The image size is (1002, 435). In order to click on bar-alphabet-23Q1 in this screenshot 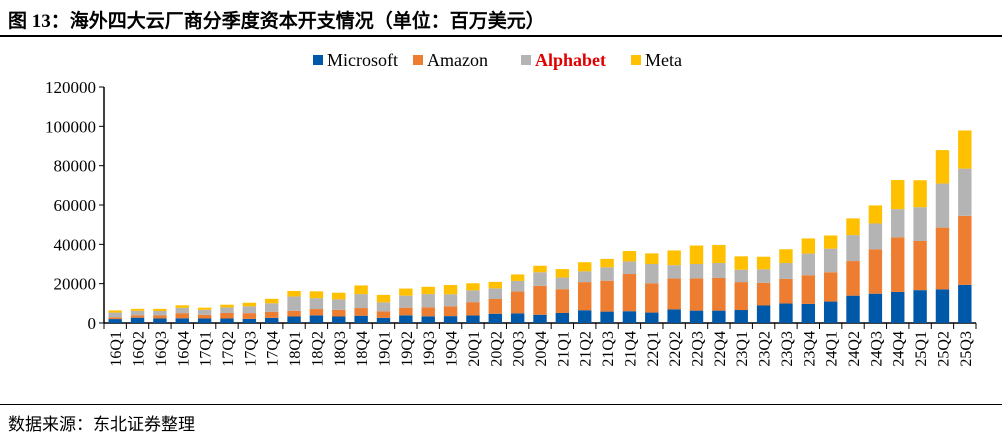, I will do `click(741, 276)`.